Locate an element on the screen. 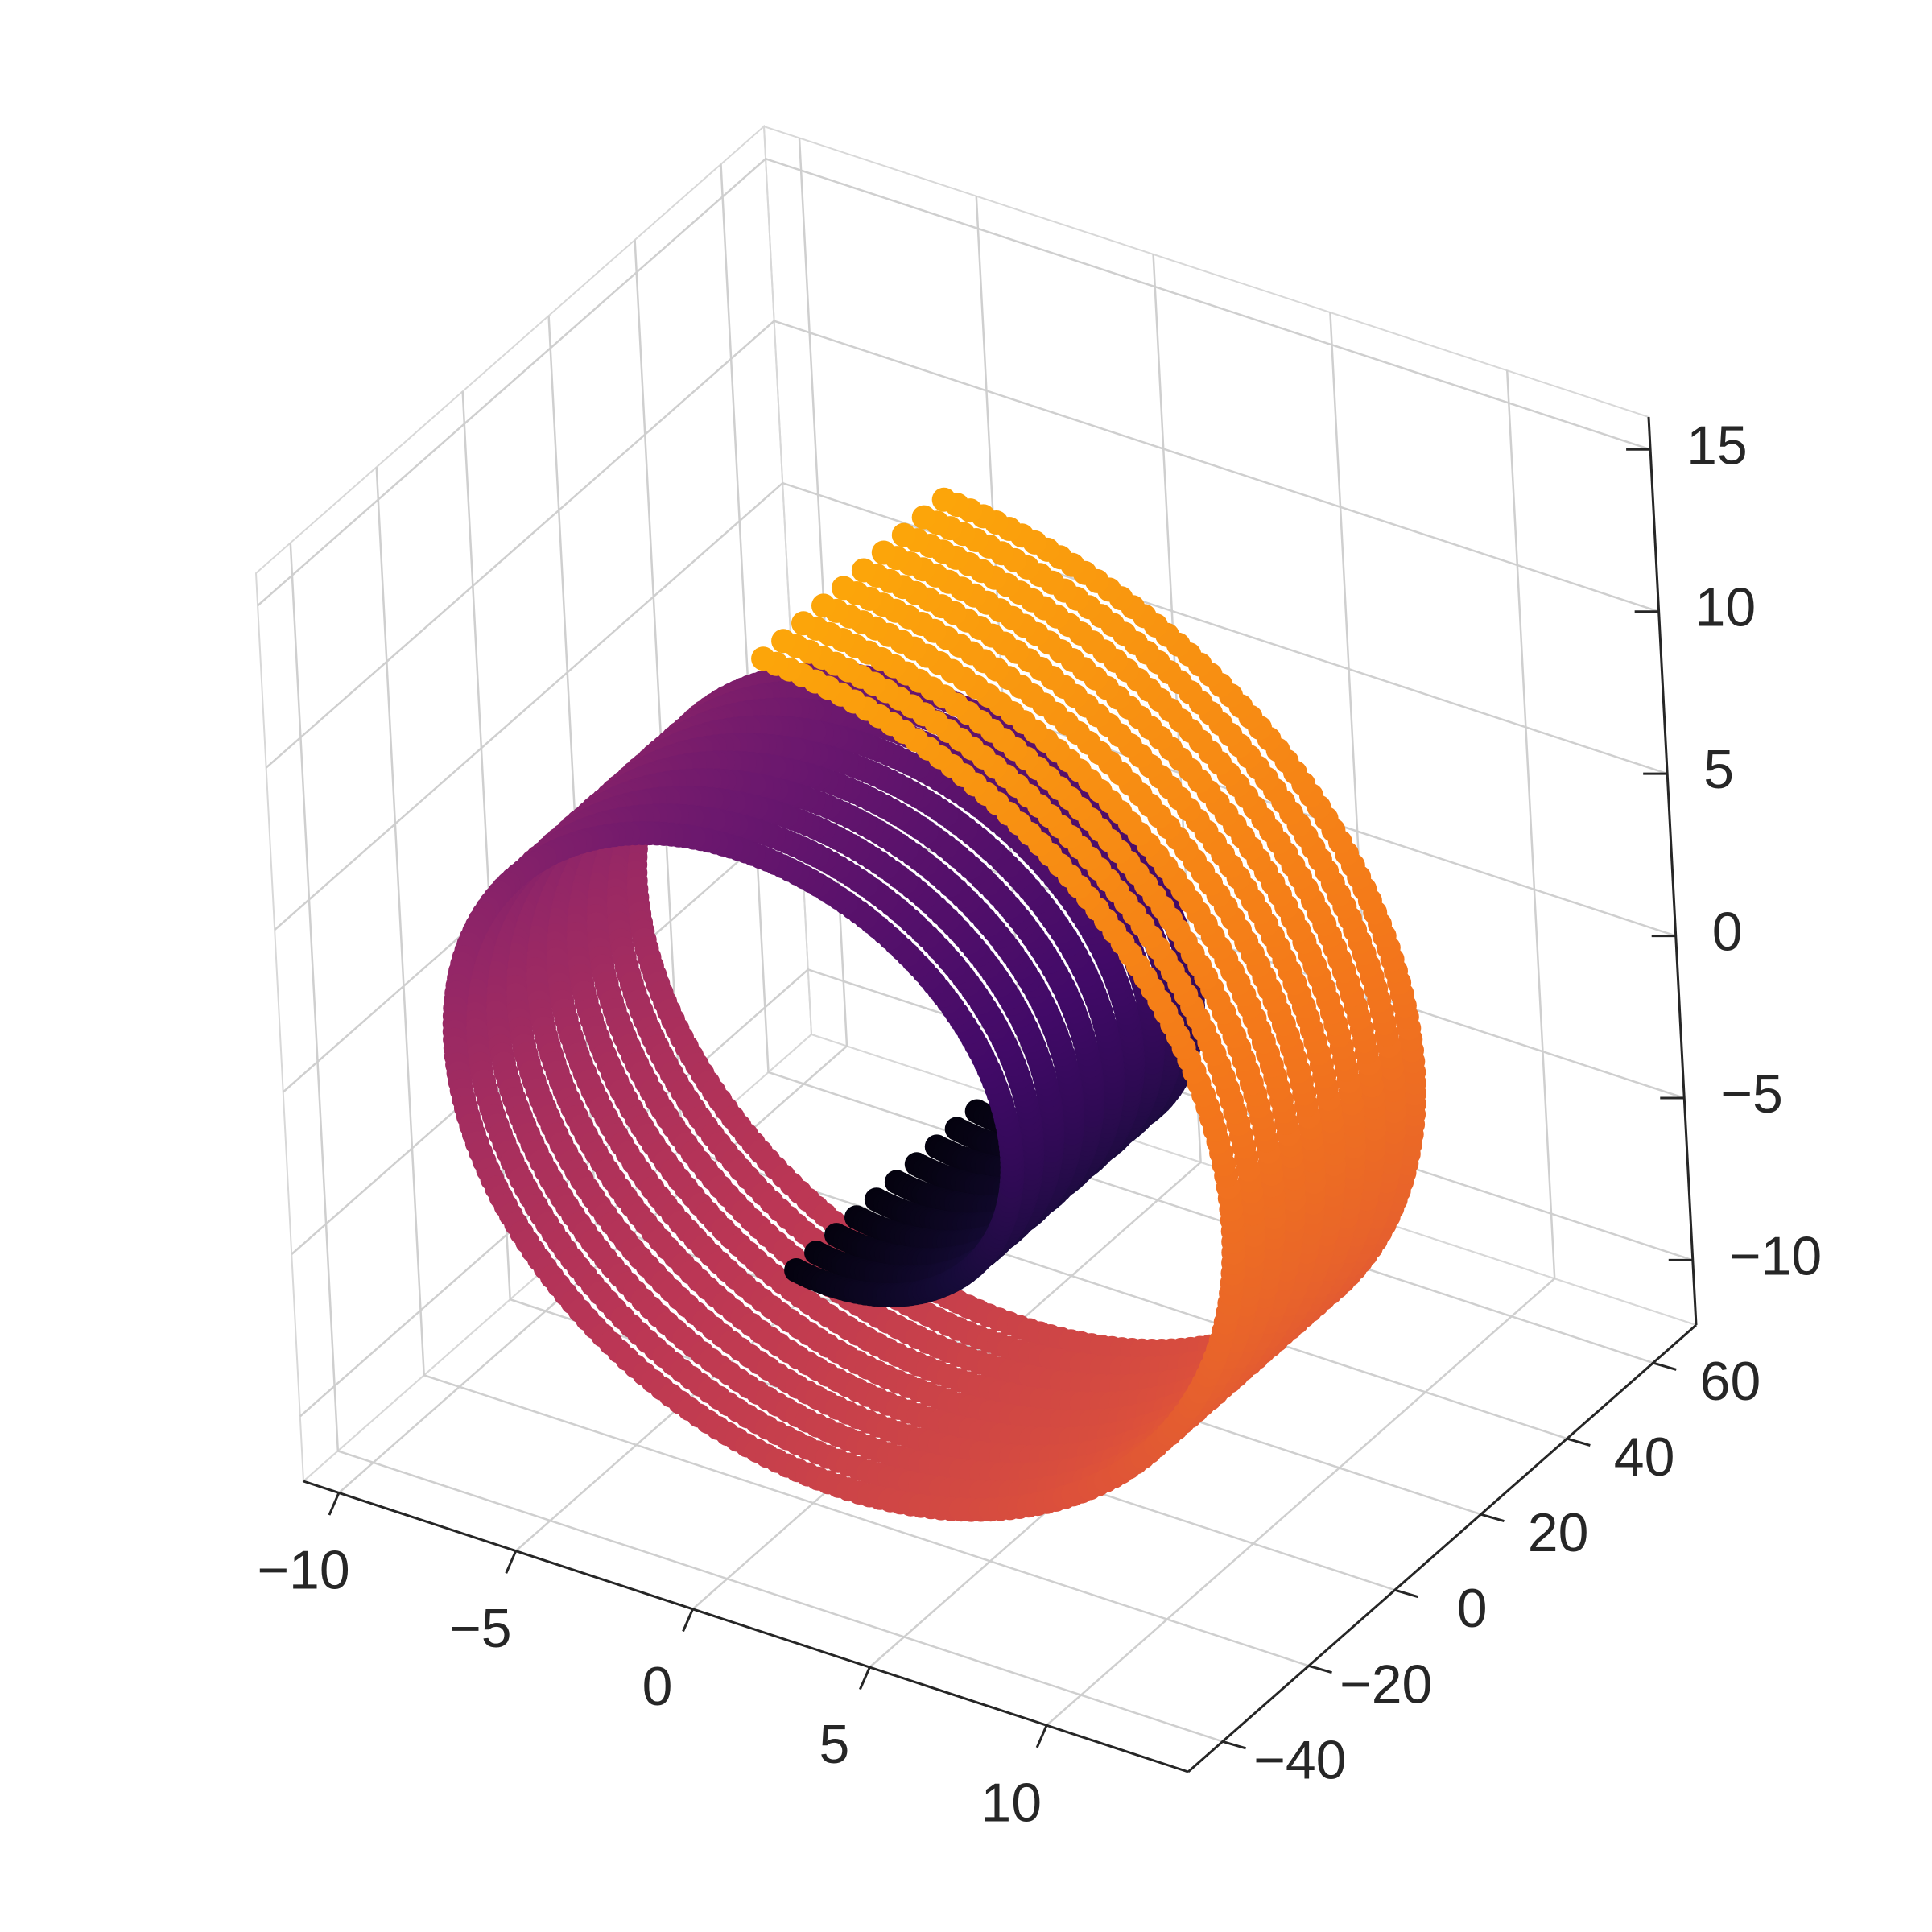 This screenshot has height=1932, width=1932. y-tick-label: 20 is located at coordinates (1558, 1532).